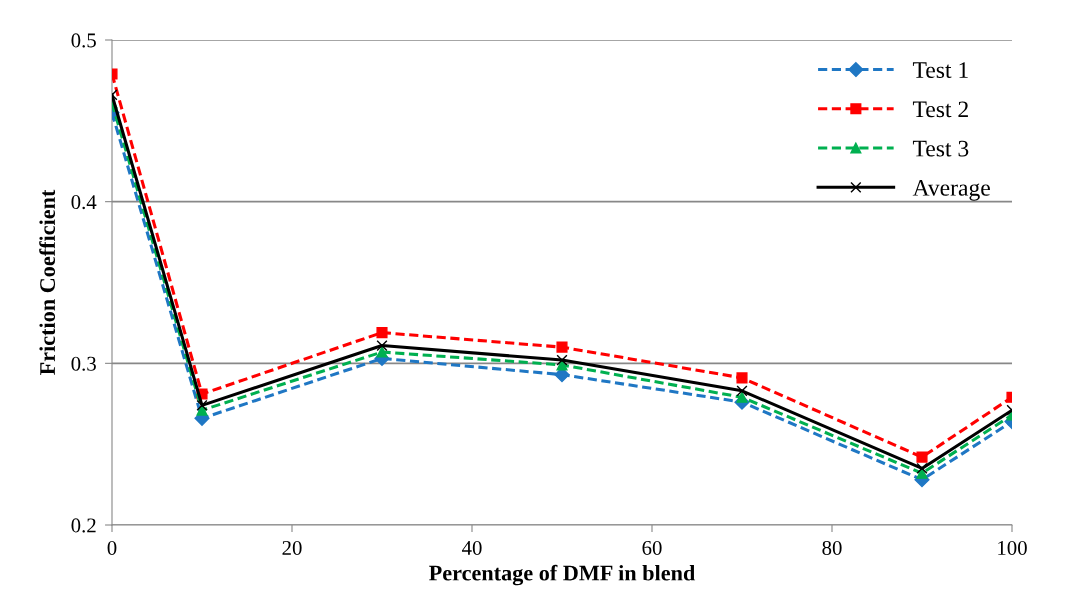 This screenshot has height=610, width=1072. What do you see at coordinates (951, 190) in the screenshot?
I see `legend-label: Average` at bounding box center [951, 190].